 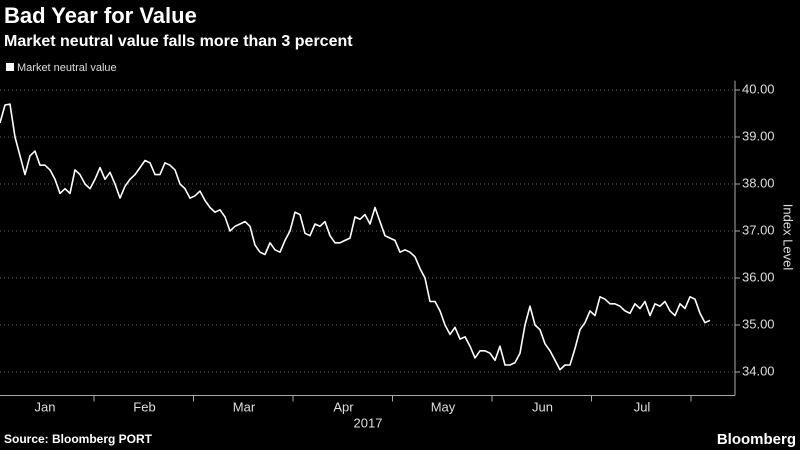 What do you see at coordinates (443, 406) in the screenshot?
I see `x-tick-label: May` at bounding box center [443, 406].